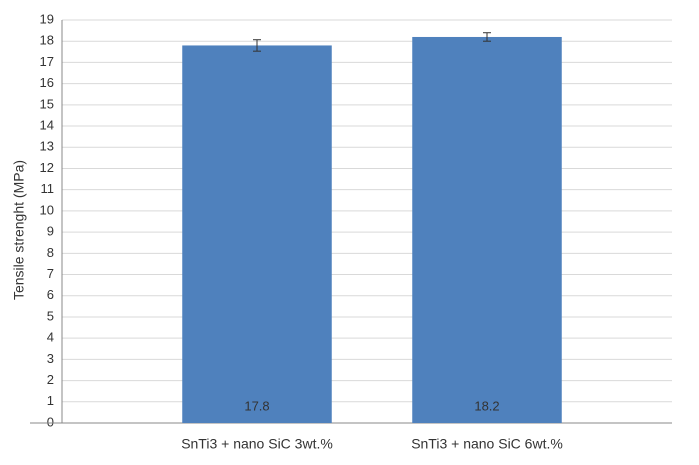  I want to click on y-tick-label: 10, so click(47, 209).